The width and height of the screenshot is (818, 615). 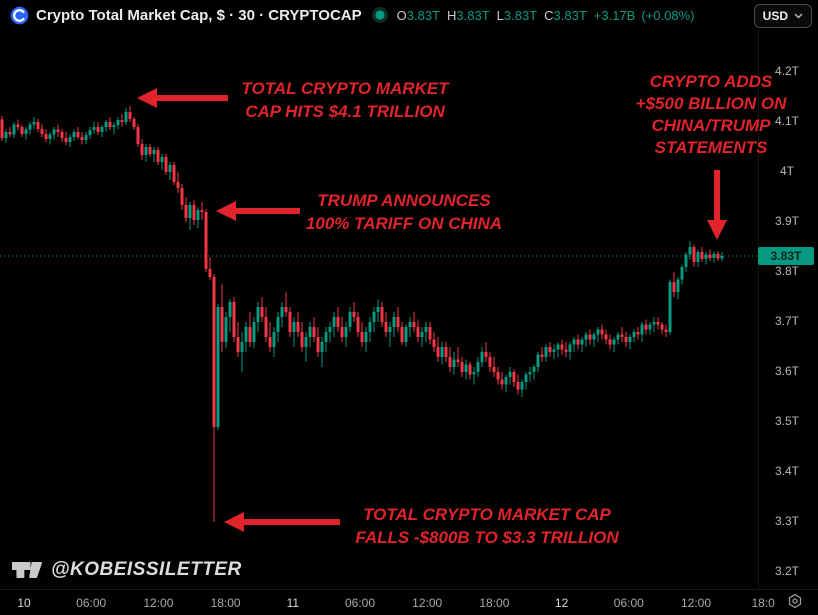 I want to click on currency-label: USD, so click(x=775, y=16).